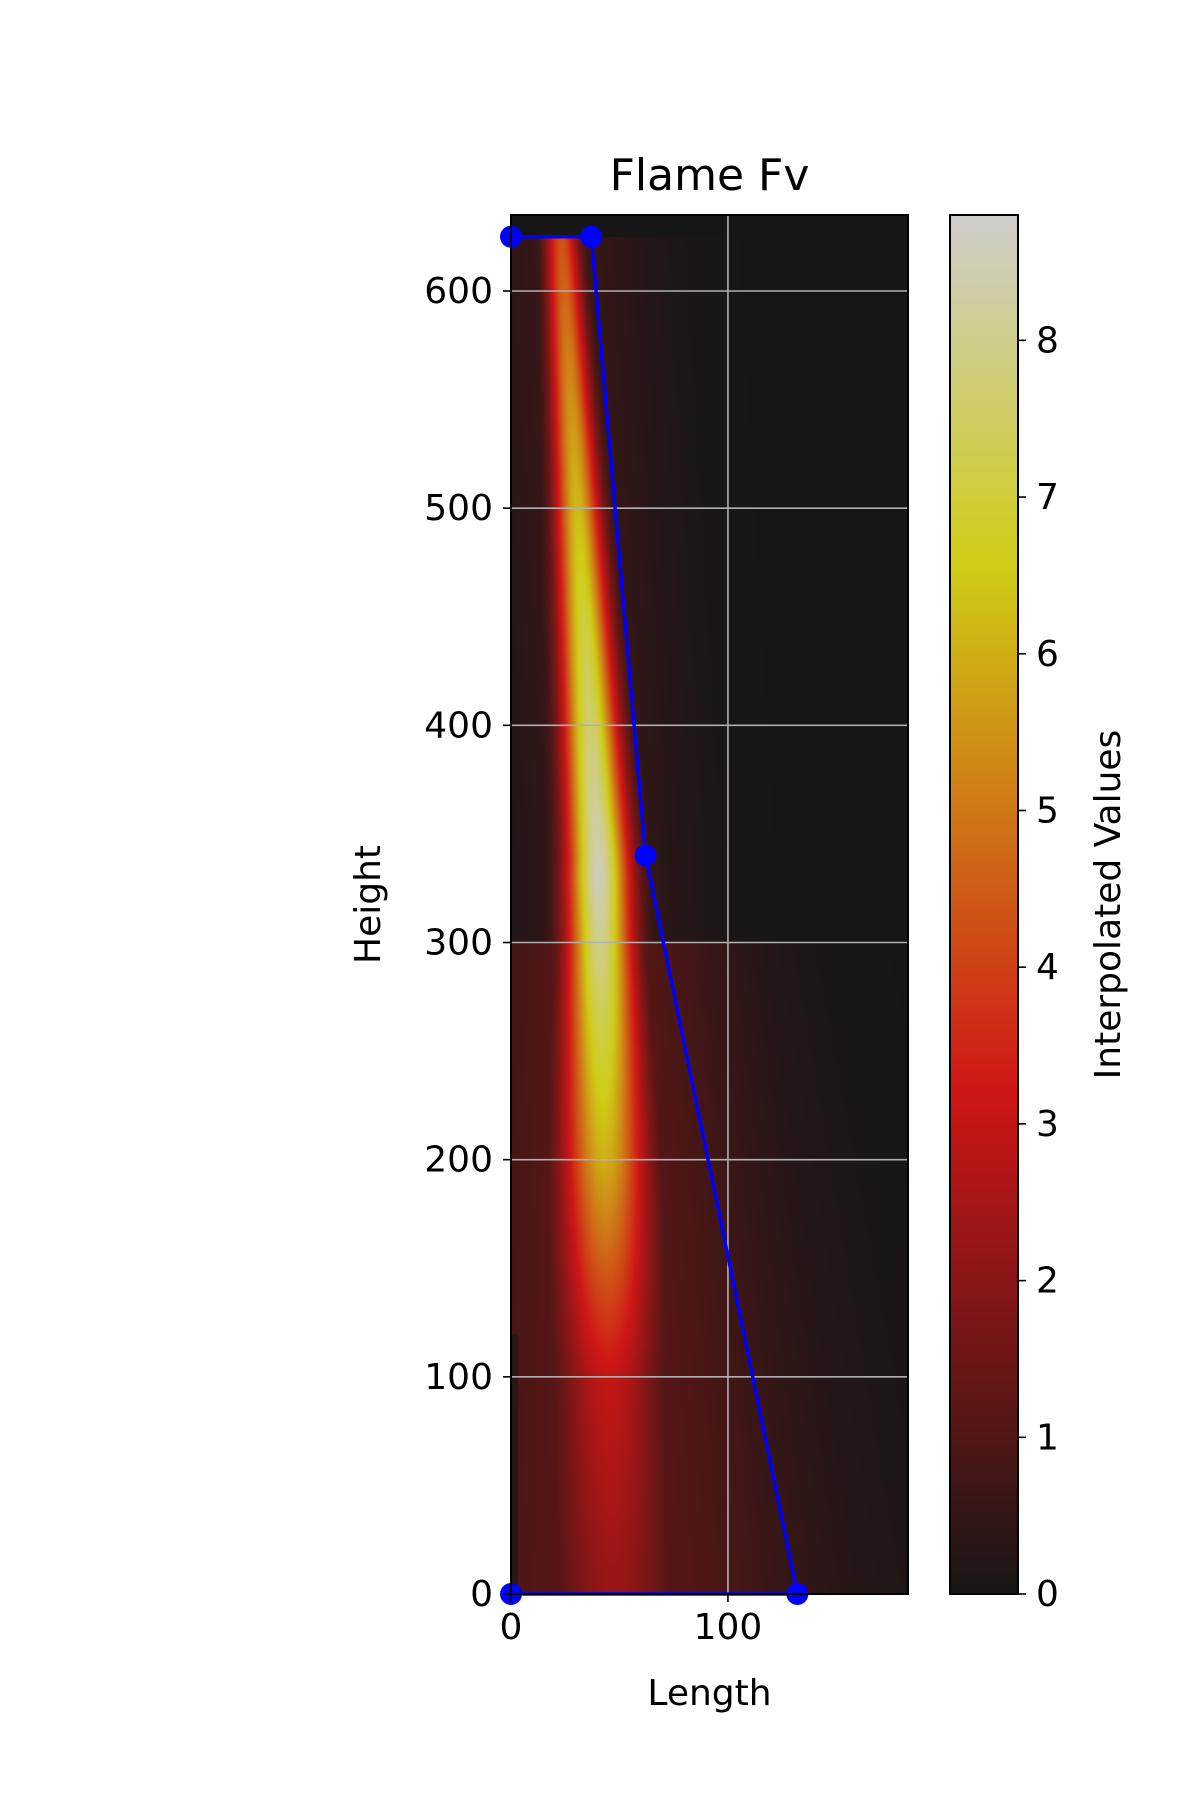 The image size is (1200, 1804). What do you see at coordinates (1047, 1437) in the screenshot?
I see `colorbar-tick-label: 1` at bounding box center [1047, 1437].